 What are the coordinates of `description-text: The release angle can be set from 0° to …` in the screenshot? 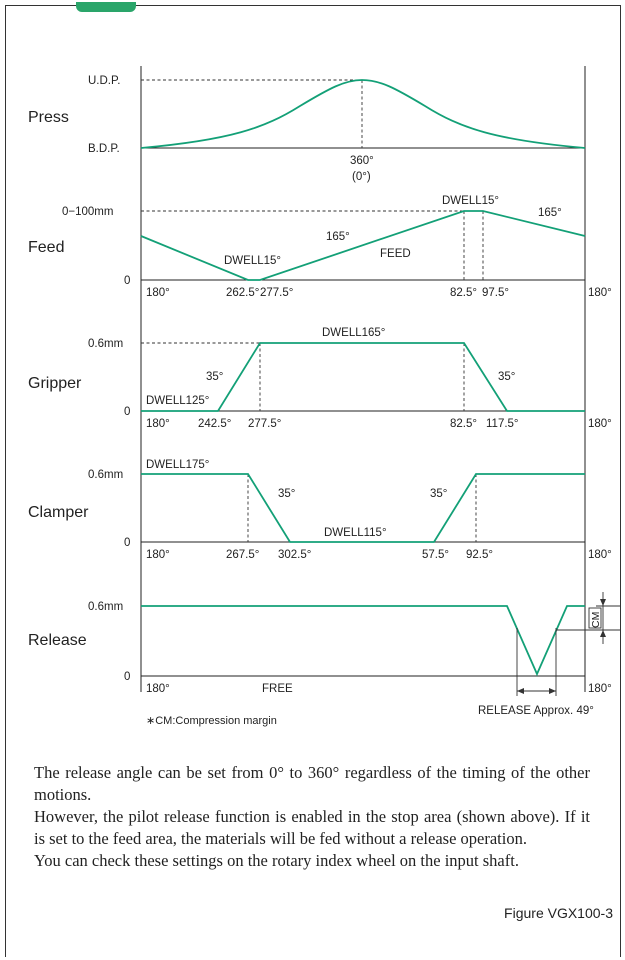 It's located at (312, 817).